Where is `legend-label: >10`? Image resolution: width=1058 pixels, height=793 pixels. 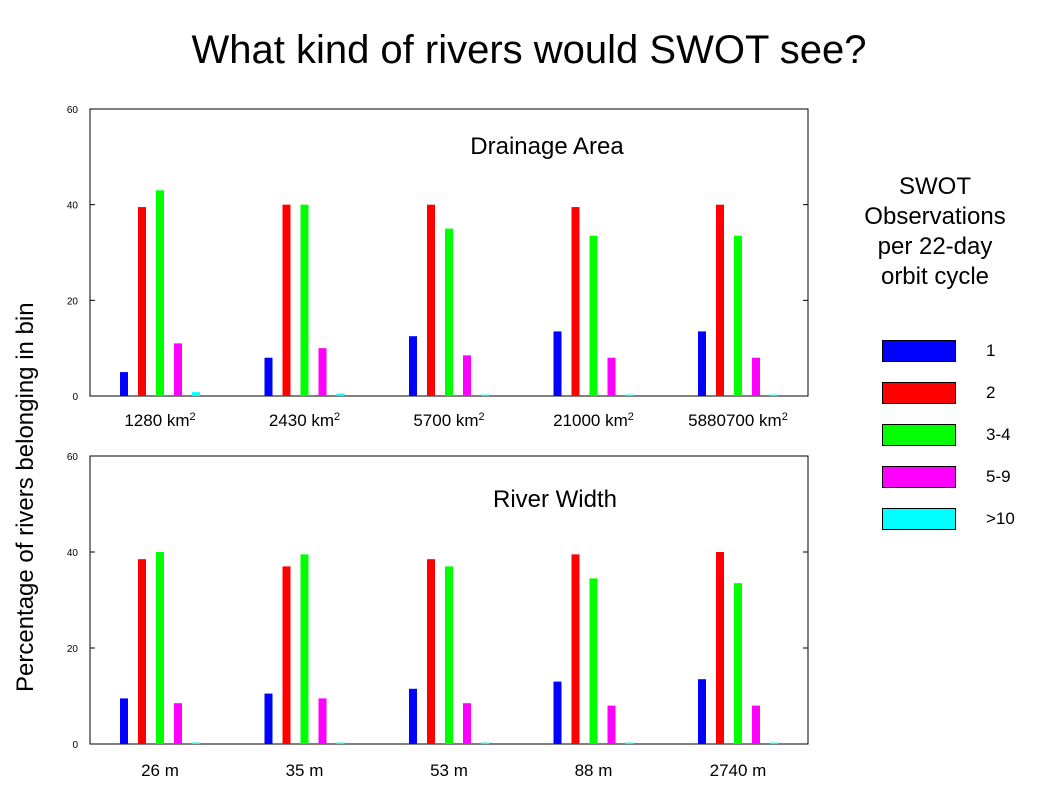 legend-label: >10 is located at coordinates (1000, 518).